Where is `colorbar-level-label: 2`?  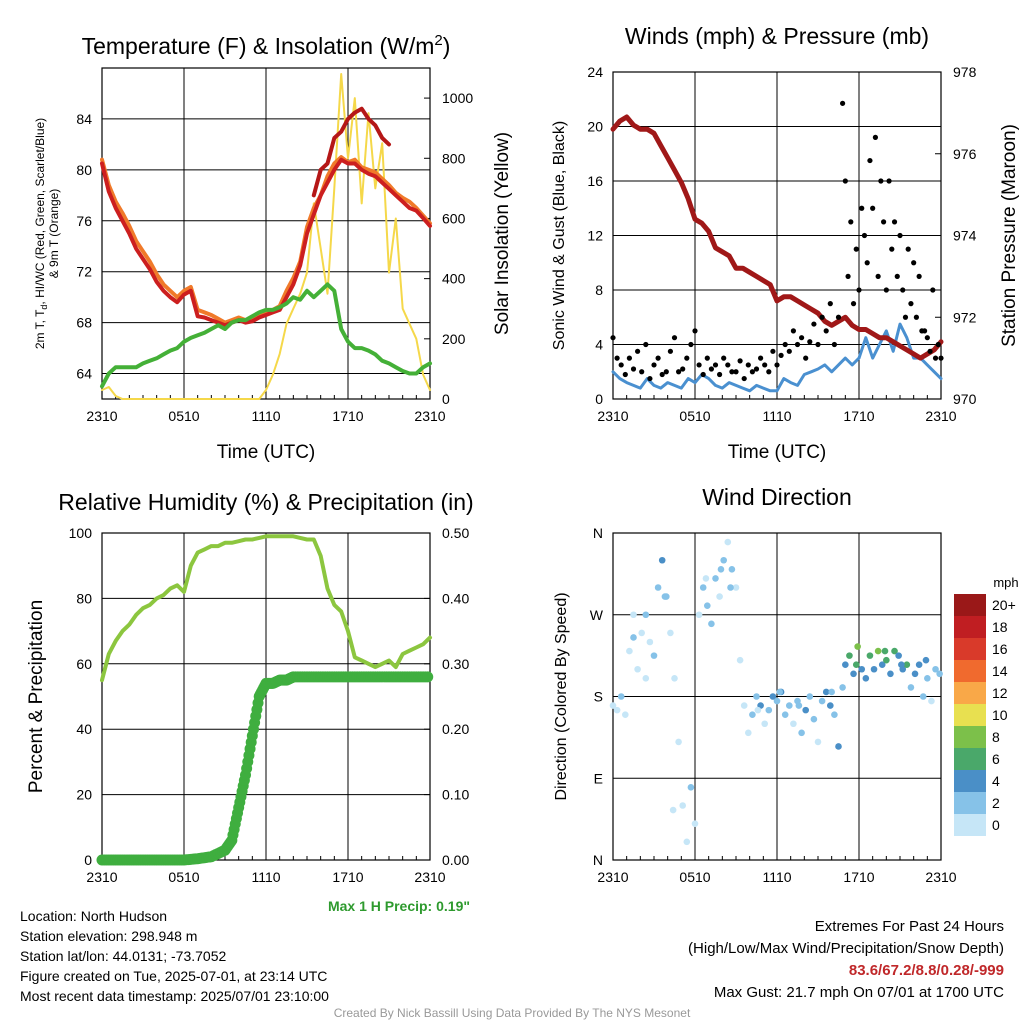
colorbar-level-label: 2 is located at coordinates (996, 803).